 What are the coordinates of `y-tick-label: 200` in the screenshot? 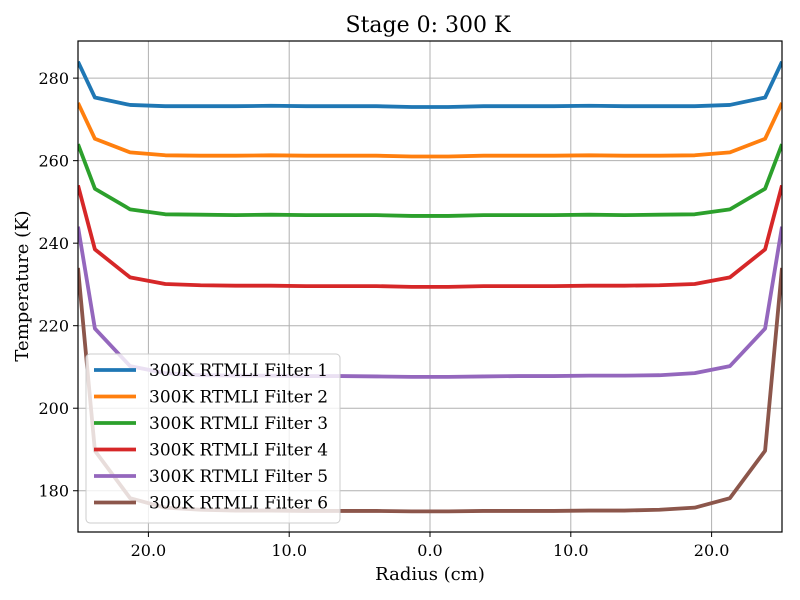 It's located at (53, 408).